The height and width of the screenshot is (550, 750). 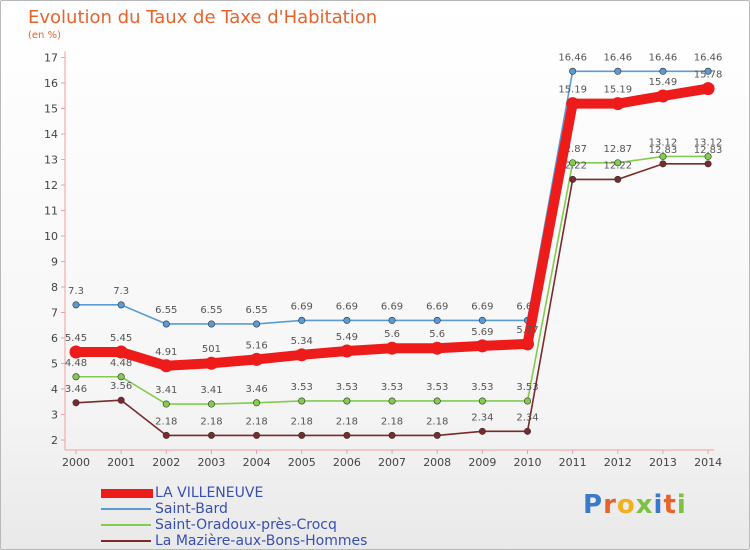 What do you see at coordinates (54, 440) in the screenshot?
I see `y-tick-label: 2` at bounding box center [54, 440].